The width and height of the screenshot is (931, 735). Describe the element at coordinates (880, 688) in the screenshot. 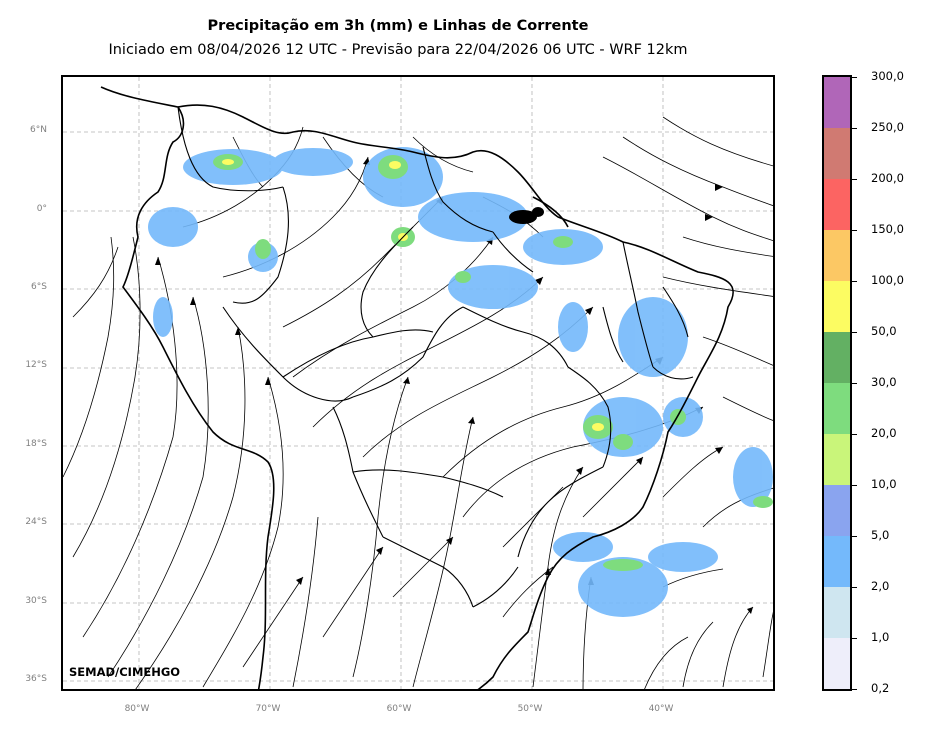

I see `colorbar-label: 0,2` at that location.